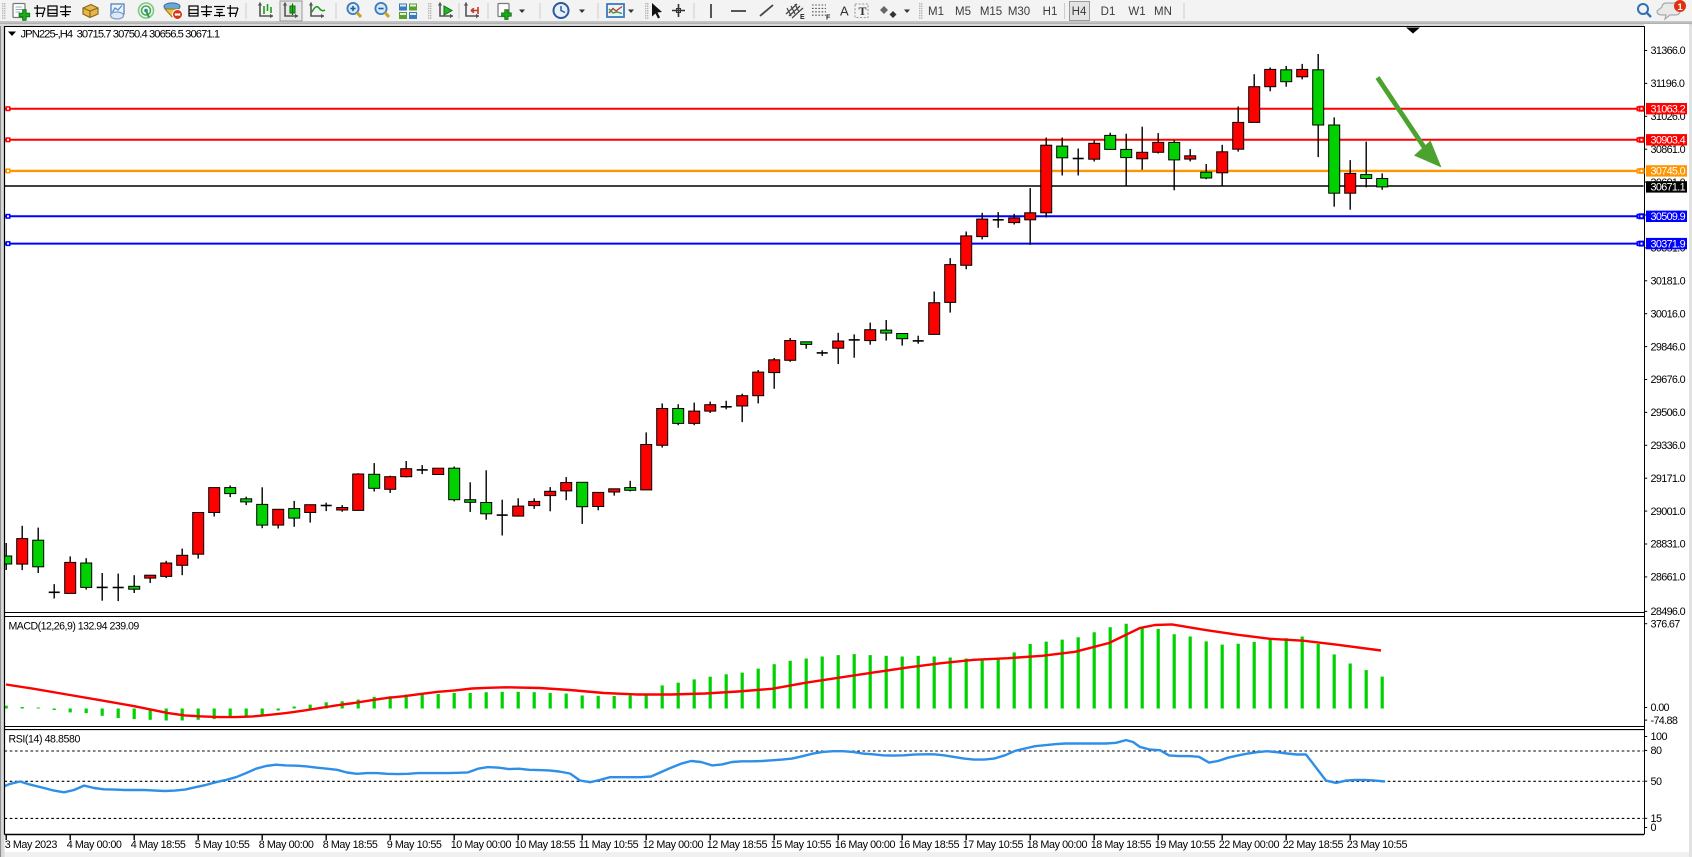  Describe the element at coordinates (1657, 782) in the screenshot. I see `svg-text: 50` at that location.